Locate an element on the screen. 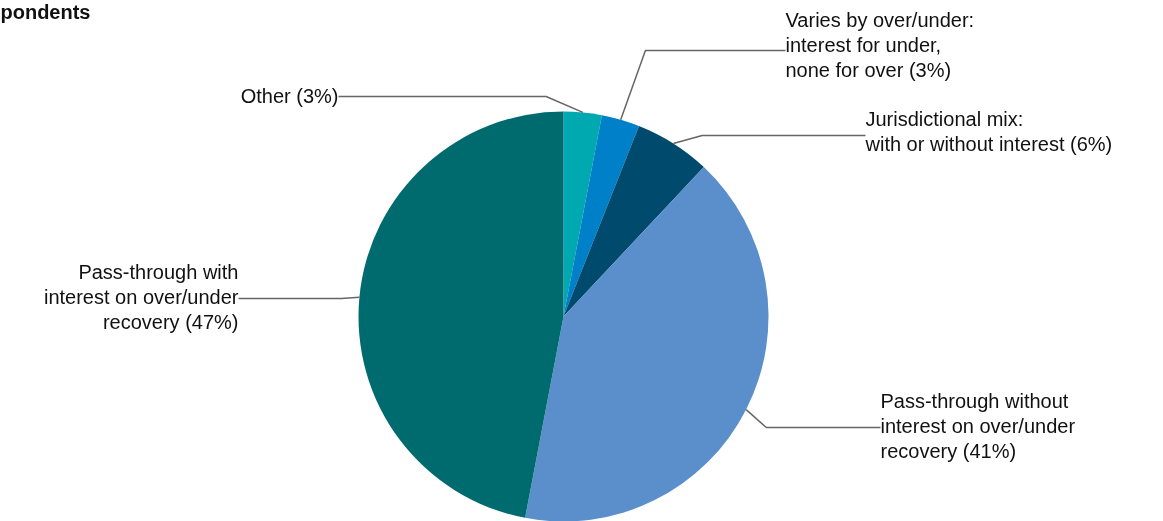 The height and width of the screenshot is (521, 1163). chart-title: pondents is located at coordinates (45, 11).